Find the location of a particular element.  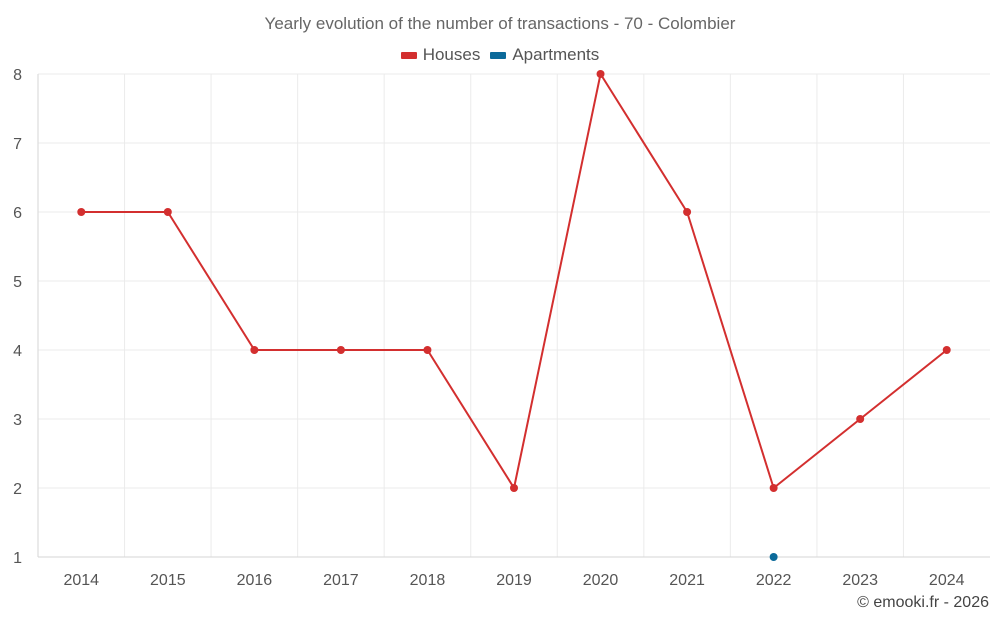

legend-item-houses: Houses is located at coordinates (440, 55).